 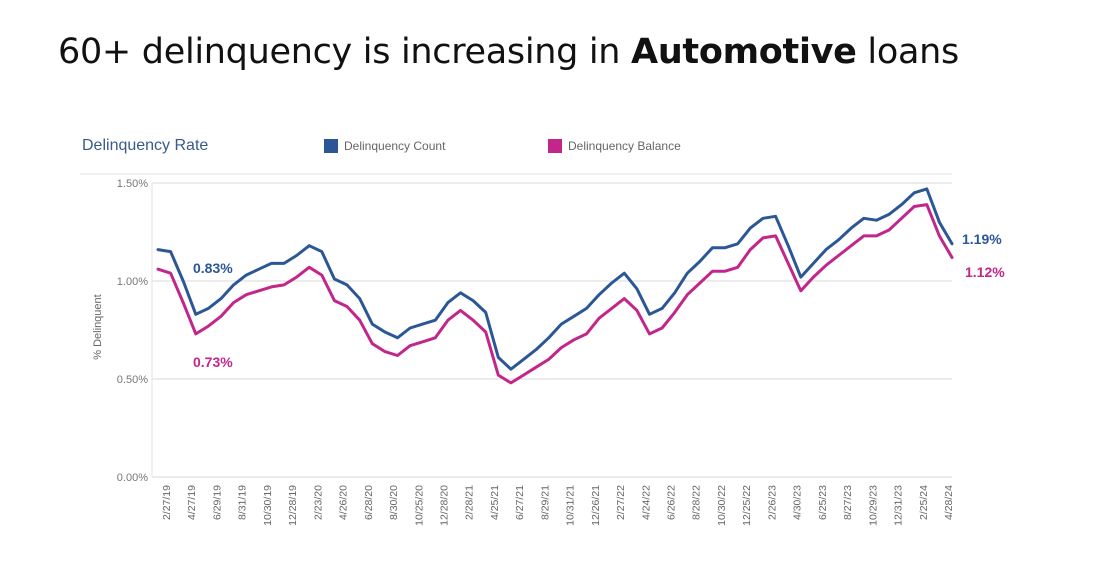 What do you see at coordinates (213, 268) in the screenshot?
I see `callout-label-count: 0.83%` at bounding box center [213, 268].